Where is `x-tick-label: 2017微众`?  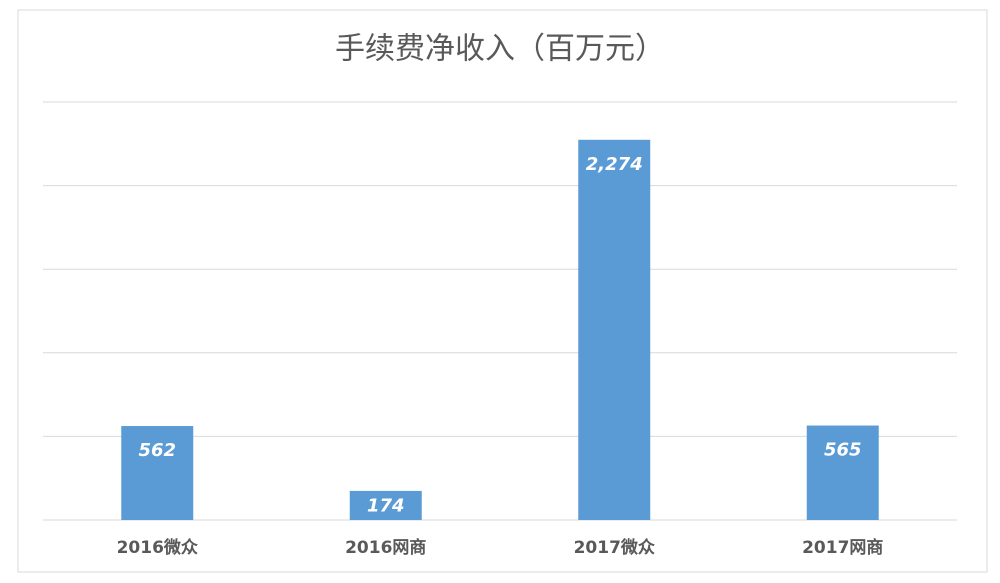 x-tick-label: 2017微众 is located at coordinates (615, 547).